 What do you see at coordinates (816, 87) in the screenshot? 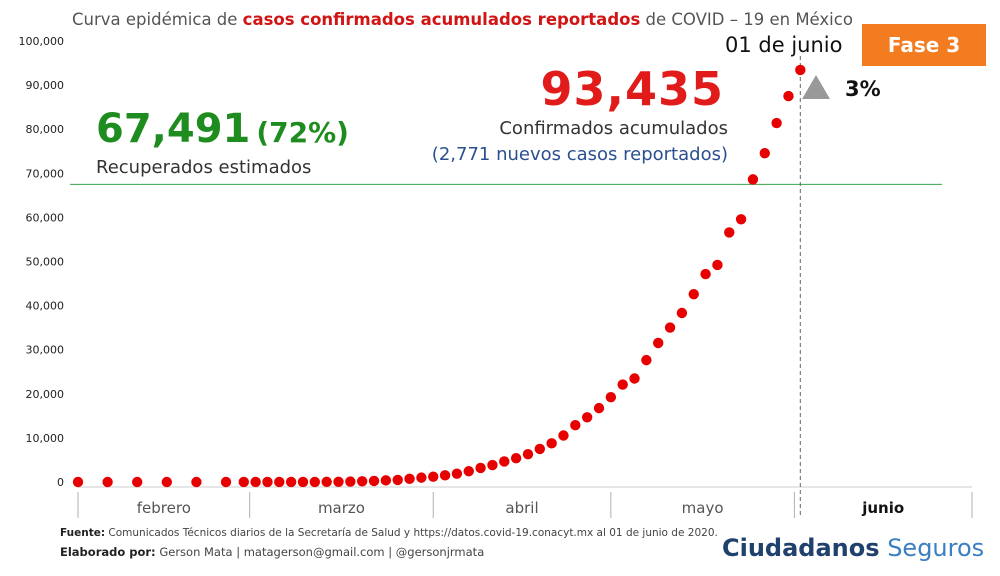
I see `increase-triangle-icon` at bounding box center [816, 87].